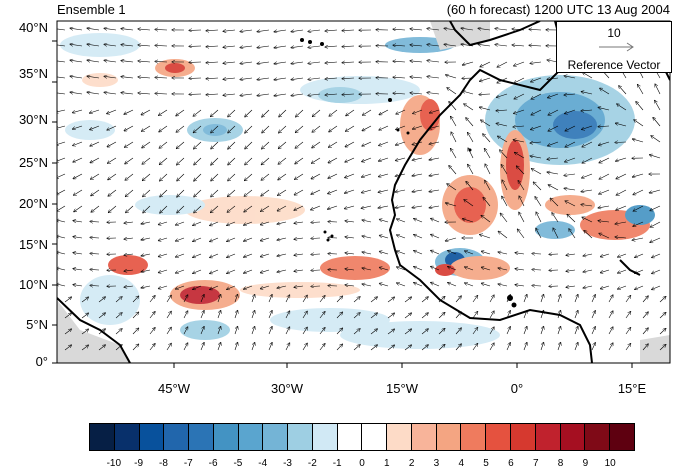 This screenshot has width=673, height=471. I want to click on figure-title-left: Ensemble 1, so click(91, 9).